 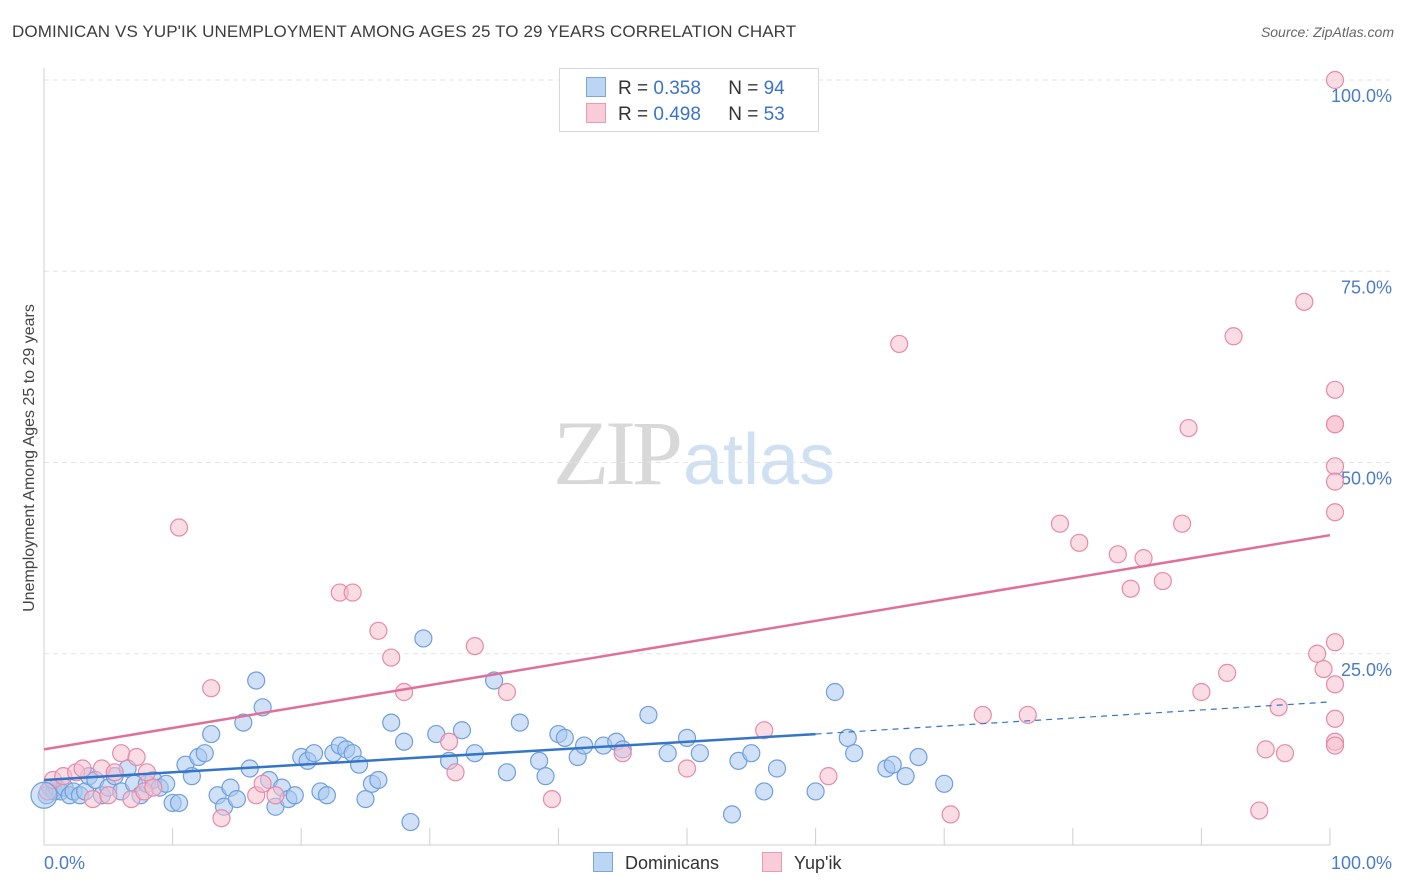 What do you see at coordinates (677, 114) in the screenshot?
I see `legend-r-value: 0.498` at bounding box center [677, 114].